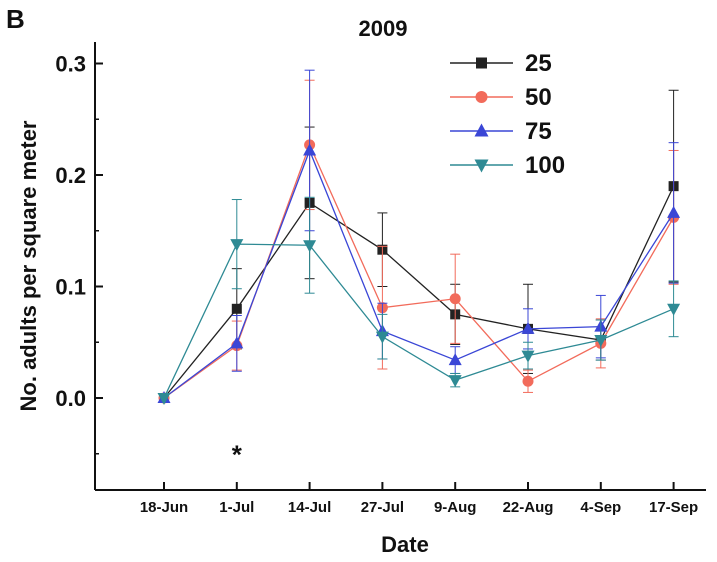 This screenshot has height=562, width=717. I want to click on y-tick-label: 0.3, so click(70, 64).